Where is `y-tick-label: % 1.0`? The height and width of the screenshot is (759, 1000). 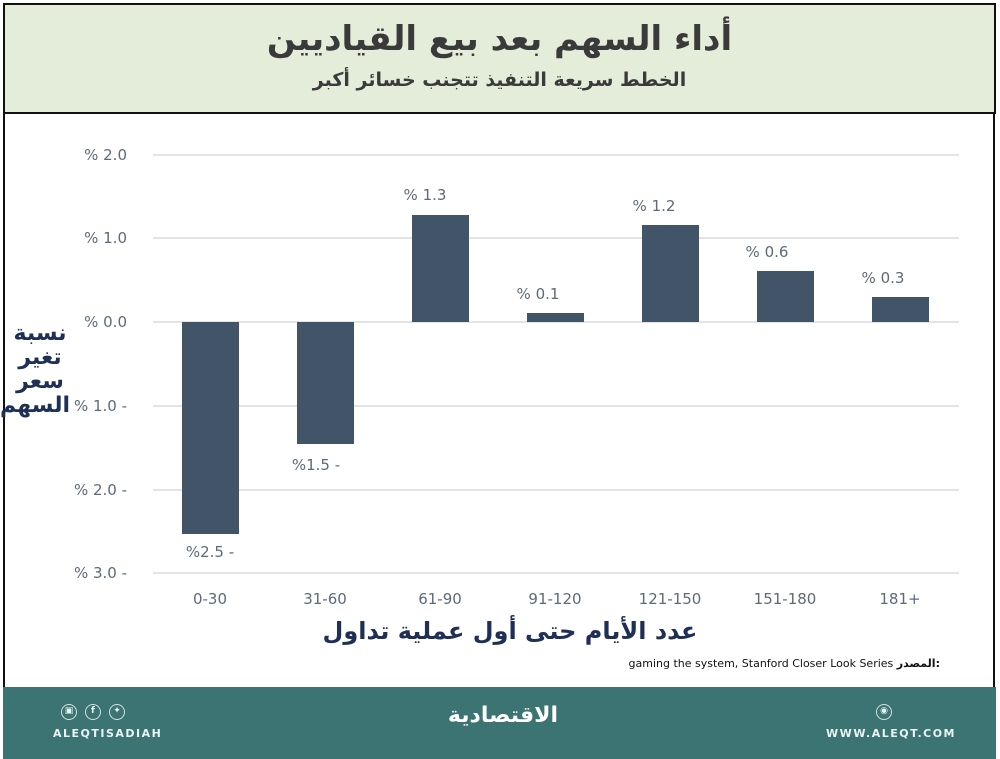 y-tick-label: % 1.0 is located at coordinates (105, 238).